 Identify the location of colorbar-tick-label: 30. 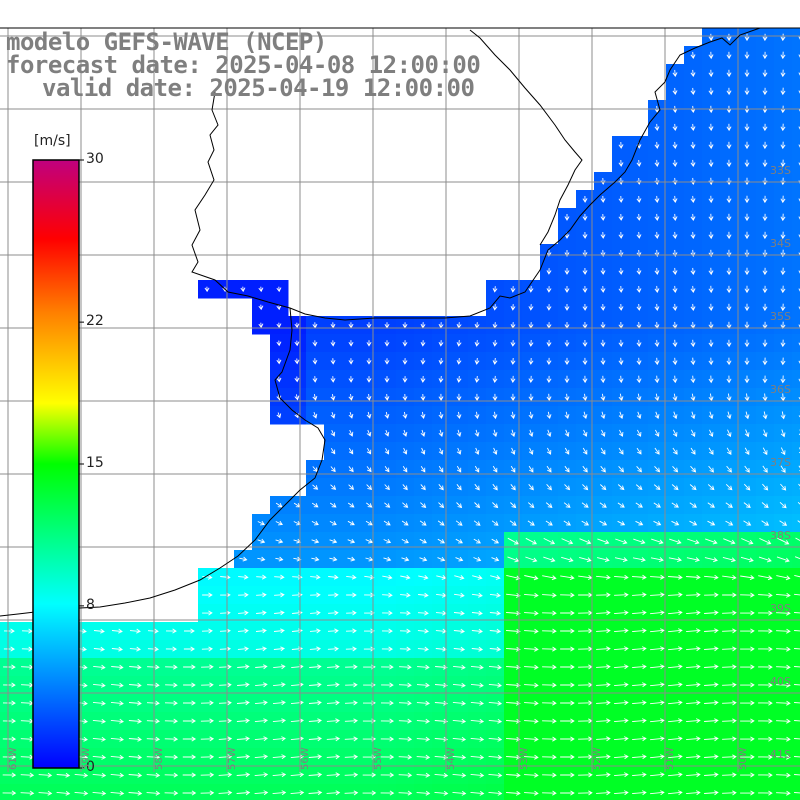
(95, 159).